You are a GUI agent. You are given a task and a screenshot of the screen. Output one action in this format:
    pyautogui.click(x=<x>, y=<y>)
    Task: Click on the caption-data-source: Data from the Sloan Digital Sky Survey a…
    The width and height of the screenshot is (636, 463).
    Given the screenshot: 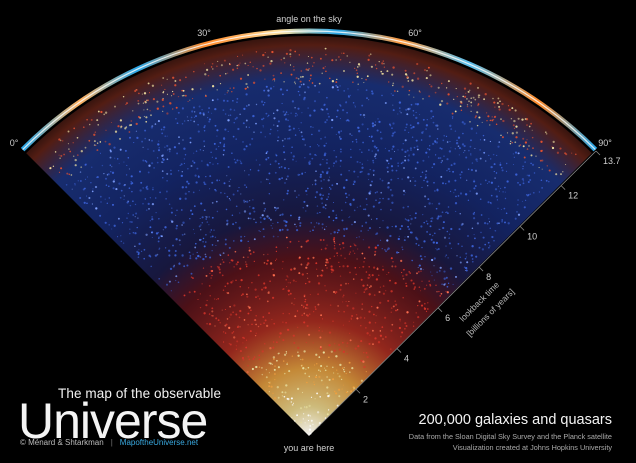 What is the action you would take?
    pyautogui.click(x=510, y=436)
    